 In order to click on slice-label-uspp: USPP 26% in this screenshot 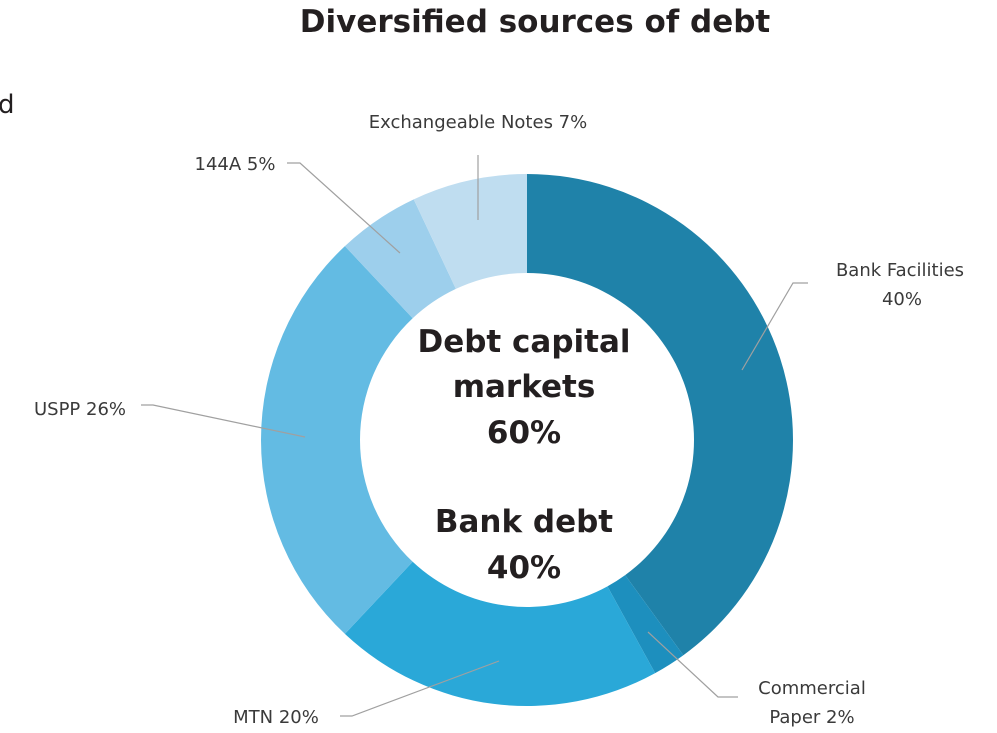, I will do `click(80, 409)`.